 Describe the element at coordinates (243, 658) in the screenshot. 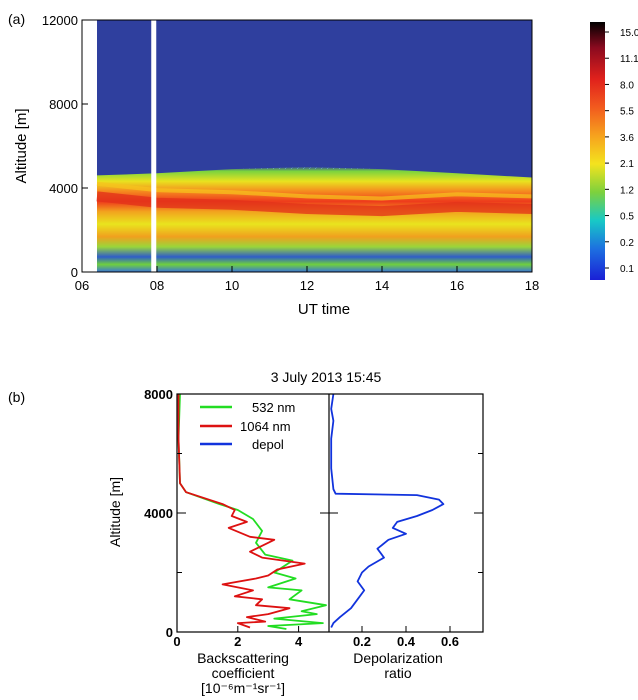

I see `profile-left-xlabel: Backscattering` at that location.